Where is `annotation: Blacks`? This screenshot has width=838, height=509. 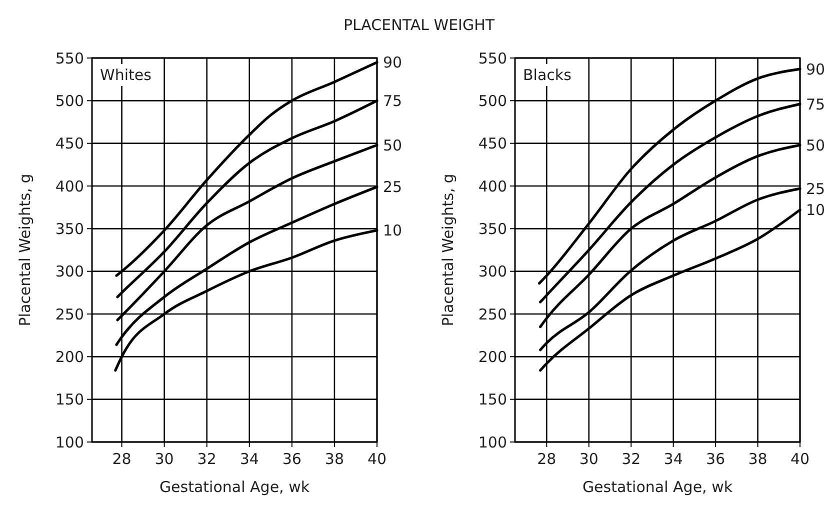 annotation: Blacks is located at coordinates (547, 75).